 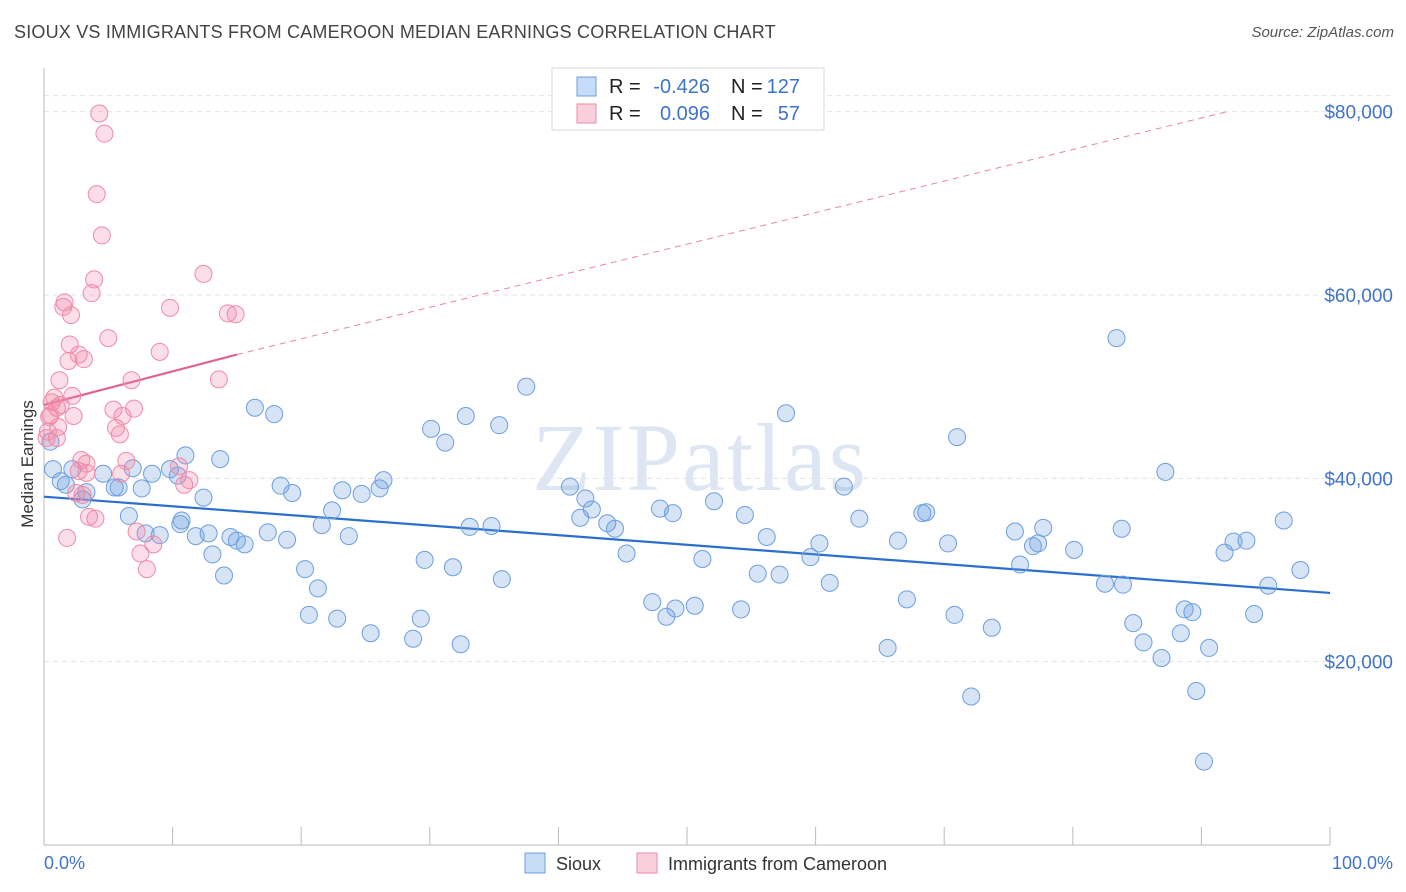 What do you see at coordinates (535, 863) in the screenshot?
I see `legend-sioux-swatch` at bounding box center [535, 863].